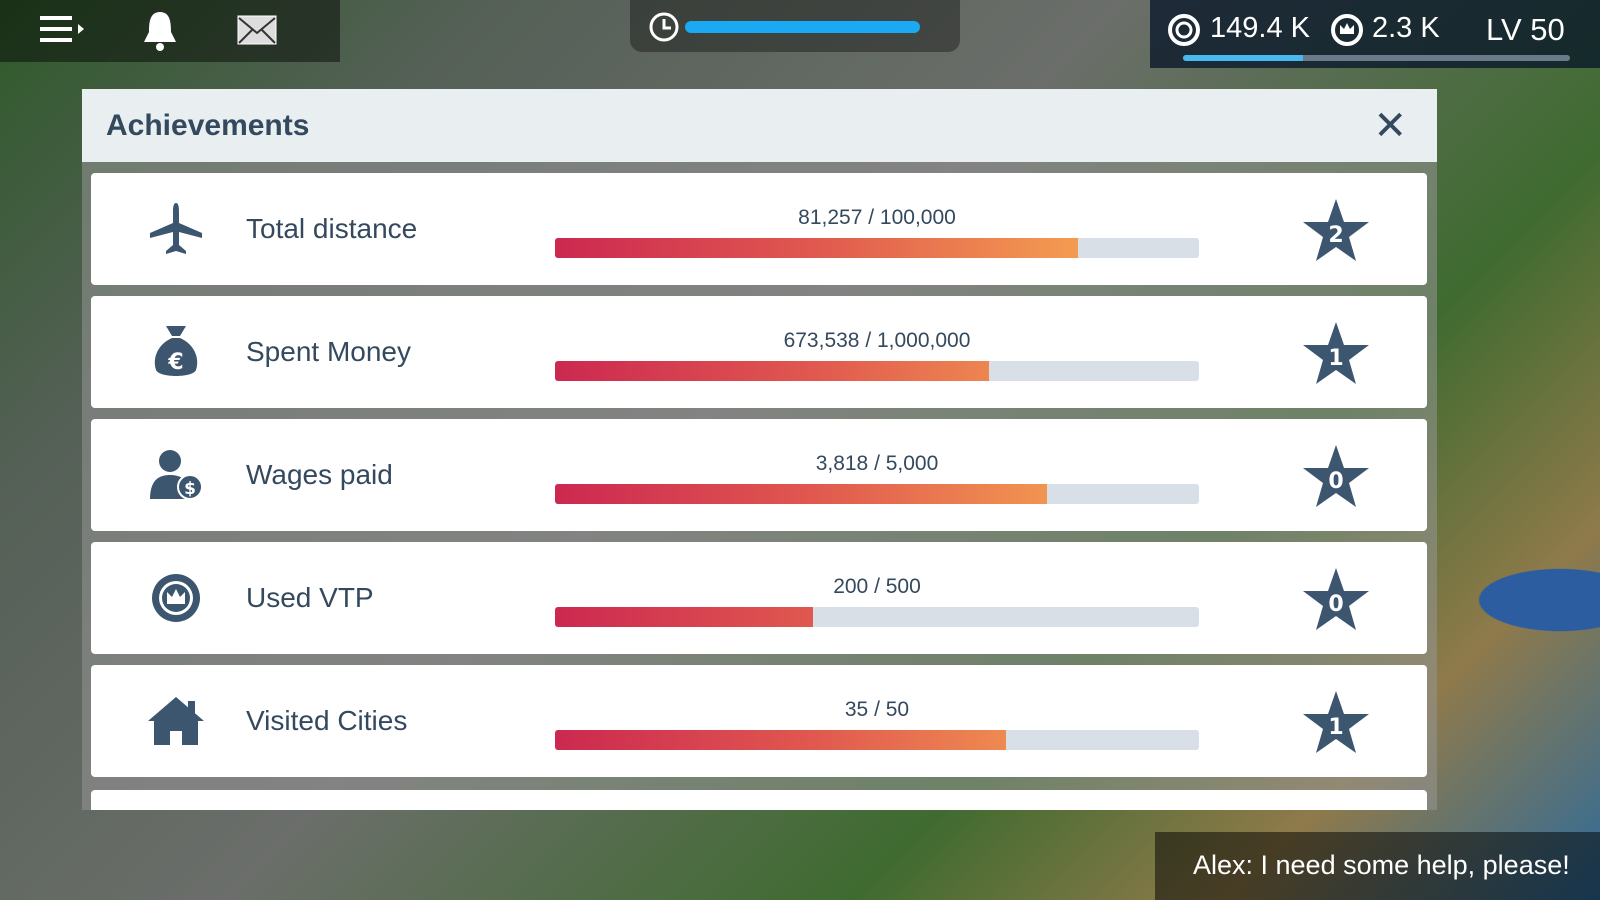  I want to click on notification-message: Alex: I need some help, please!, so click(1377, 866).